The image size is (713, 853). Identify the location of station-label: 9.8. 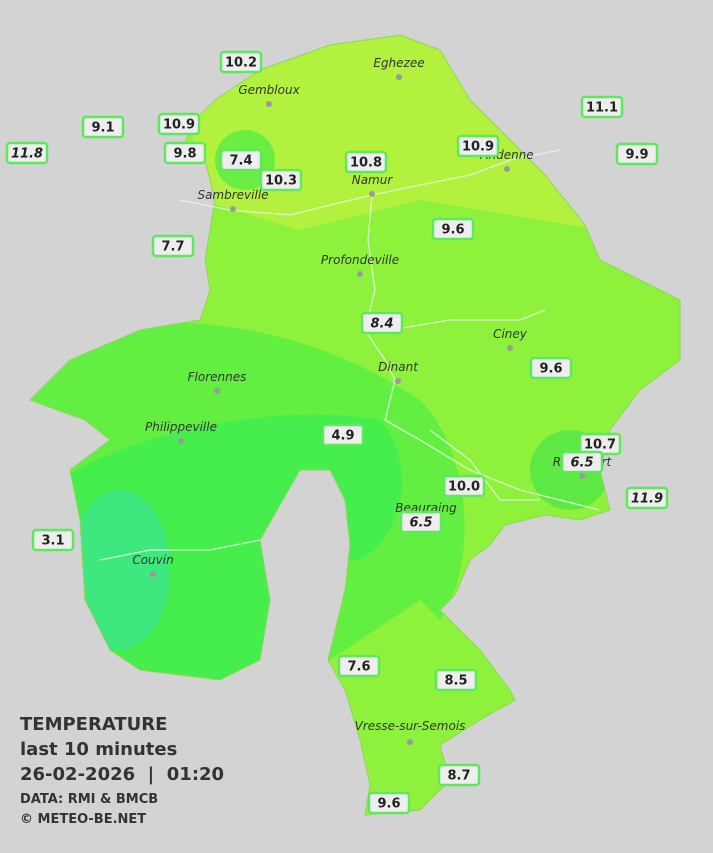
(185, 153).